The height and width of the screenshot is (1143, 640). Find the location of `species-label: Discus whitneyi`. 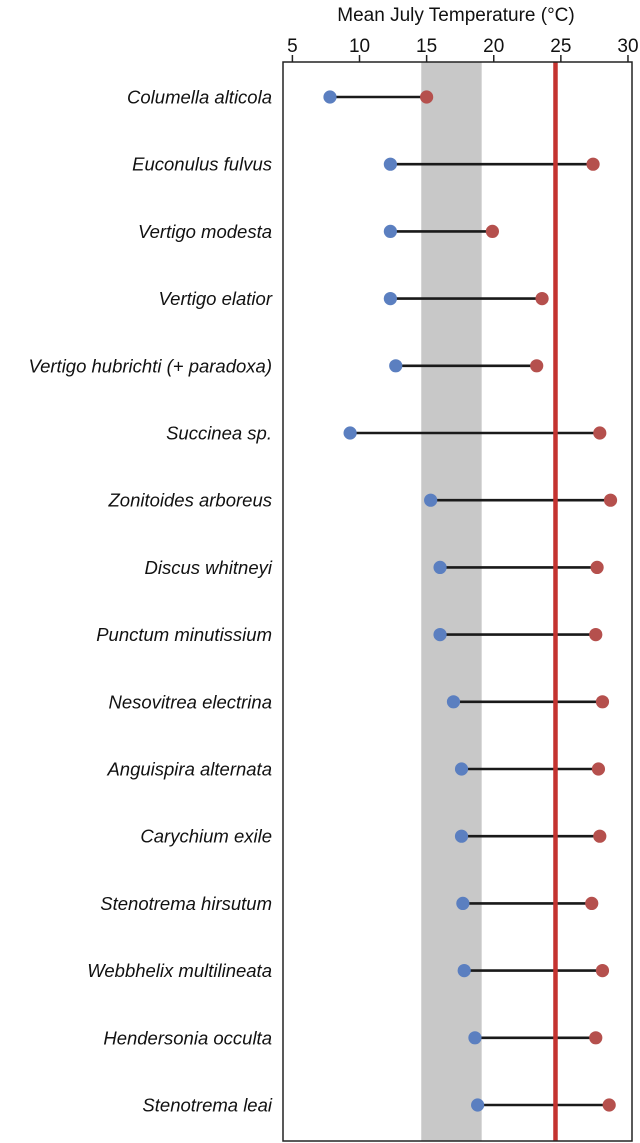

species-label: Discus whitneyi is located at coordinates (209, 567).